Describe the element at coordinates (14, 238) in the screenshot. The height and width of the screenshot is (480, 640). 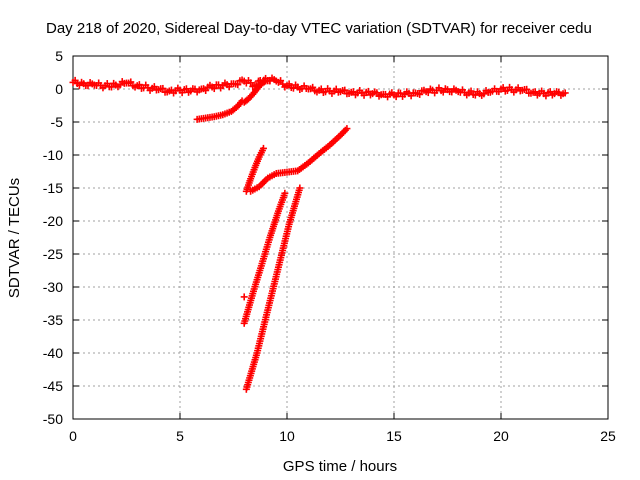
I see `y-axis-title: SDTVAR / TECUs` at that location.